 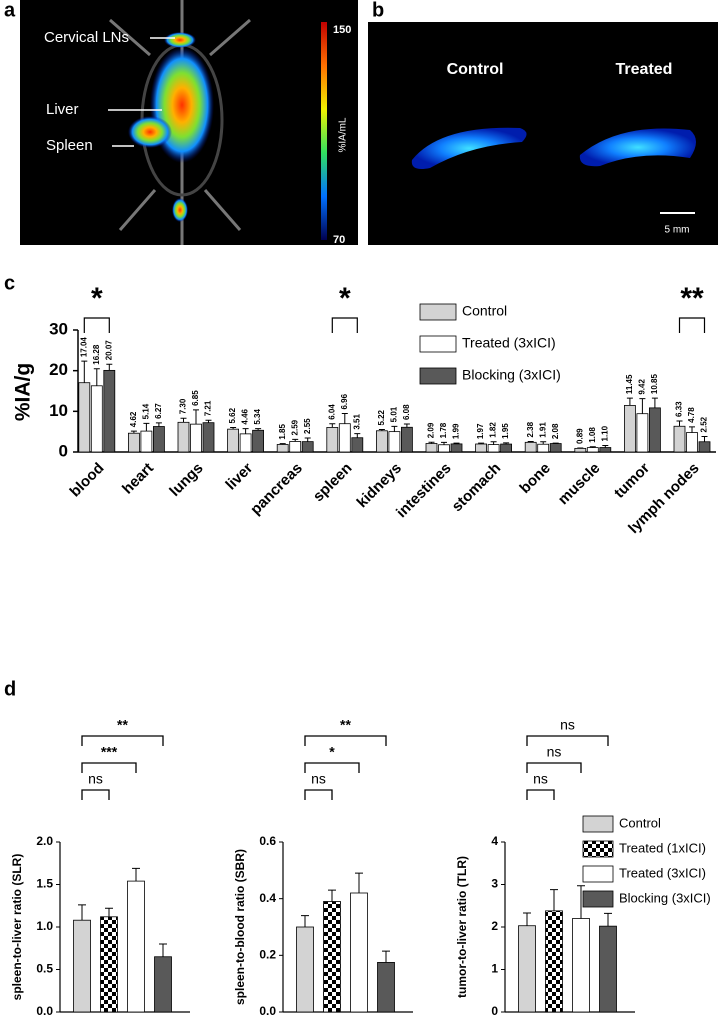 What do you see at coordinates (96, 325) in the screenshot?
I see `significance-bracket` at bounding box center [96, 325].